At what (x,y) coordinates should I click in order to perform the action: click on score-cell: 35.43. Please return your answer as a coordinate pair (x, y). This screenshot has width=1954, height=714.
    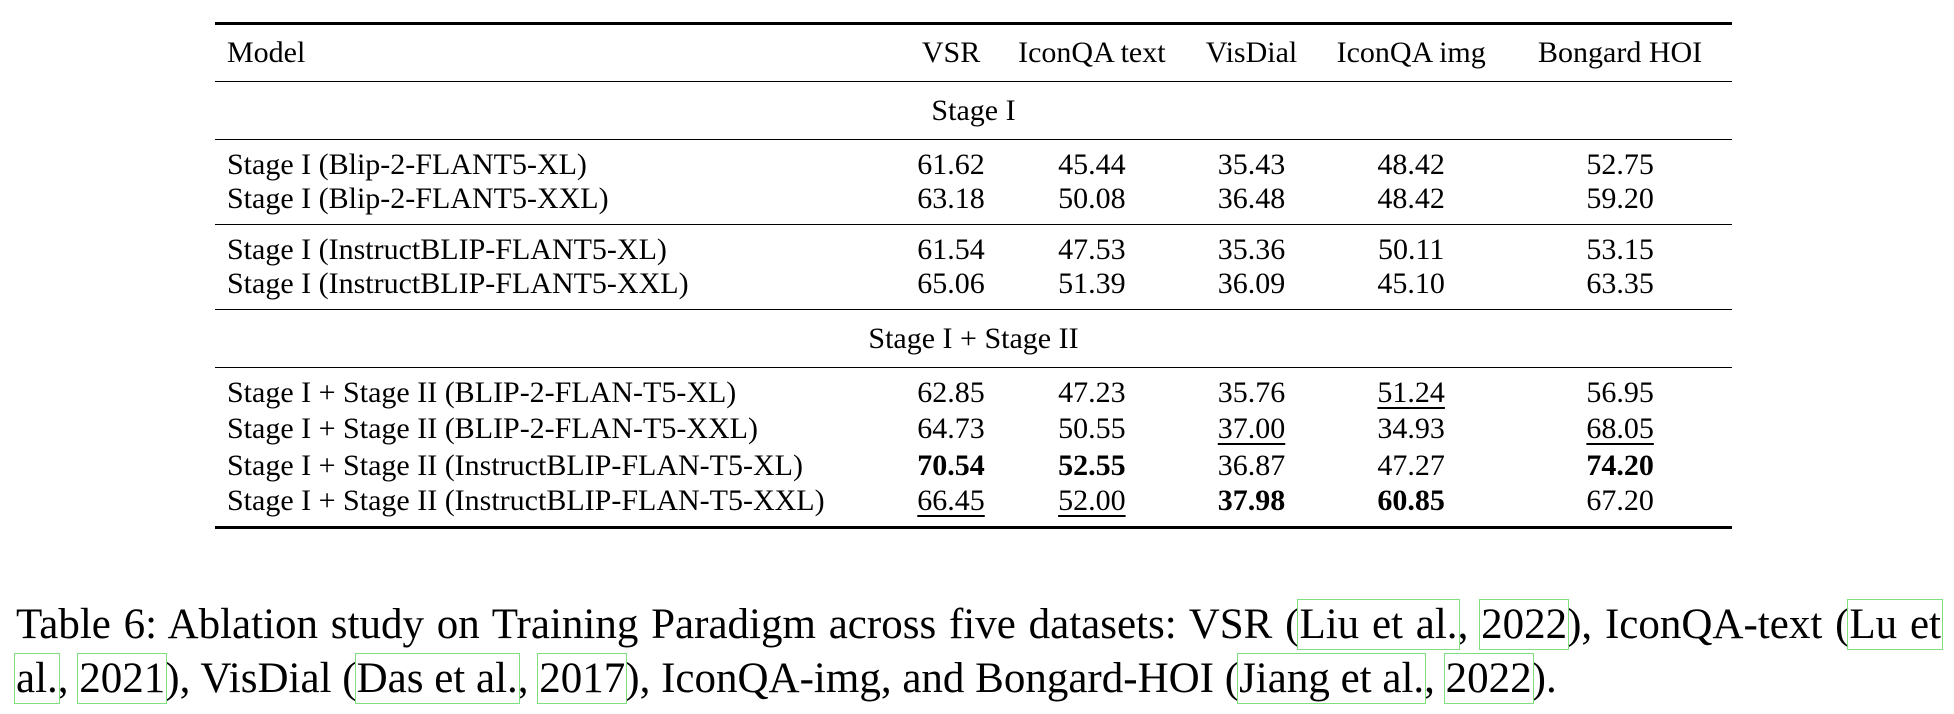
    Looking at the image, I should click on (1251, 161).